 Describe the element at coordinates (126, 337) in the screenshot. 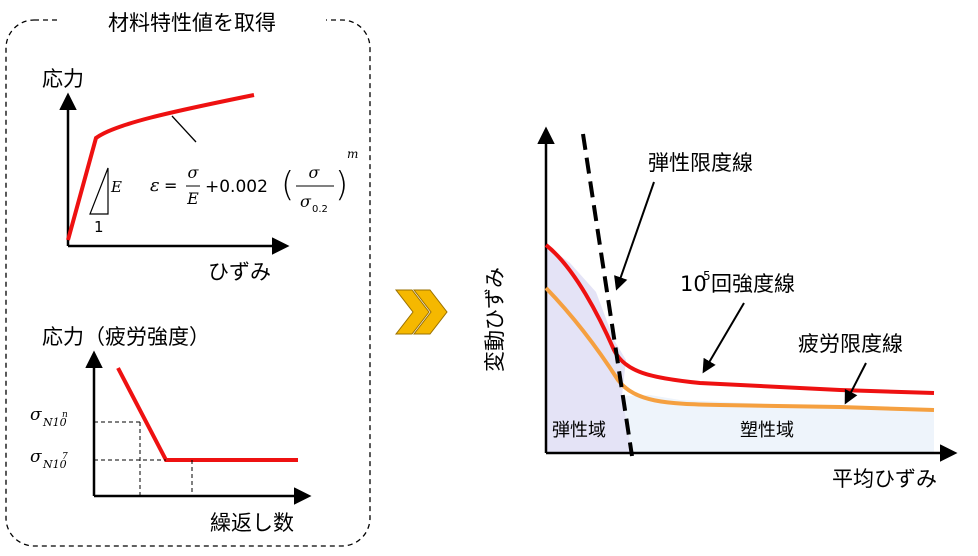

I see `sn-y-axis-label: 応力（疲労強度）` at that location.